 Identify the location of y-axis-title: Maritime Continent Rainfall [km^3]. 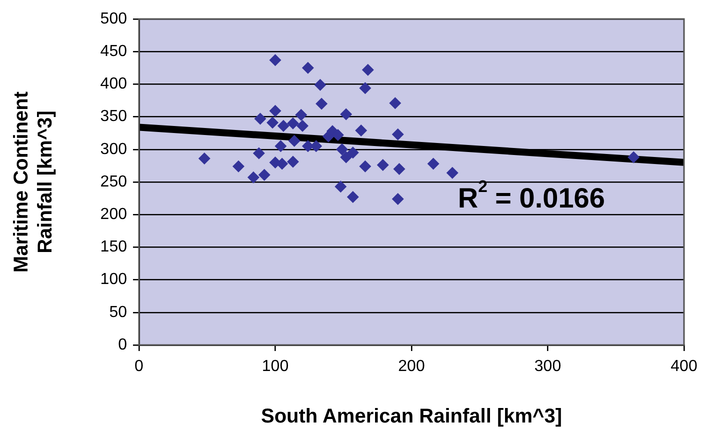
(33, 182).